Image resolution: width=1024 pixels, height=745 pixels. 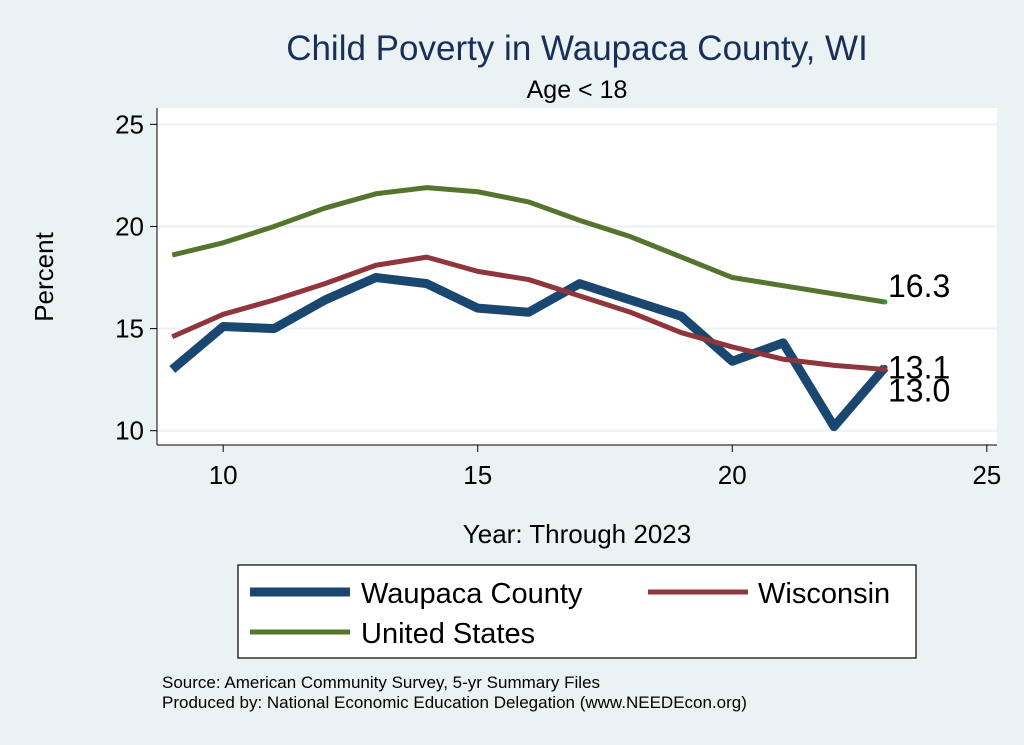 What do you see at coordinates (44, 276) in the screenshot?
I see `y-axis-label: Percent` at bounding box center [44, 276].